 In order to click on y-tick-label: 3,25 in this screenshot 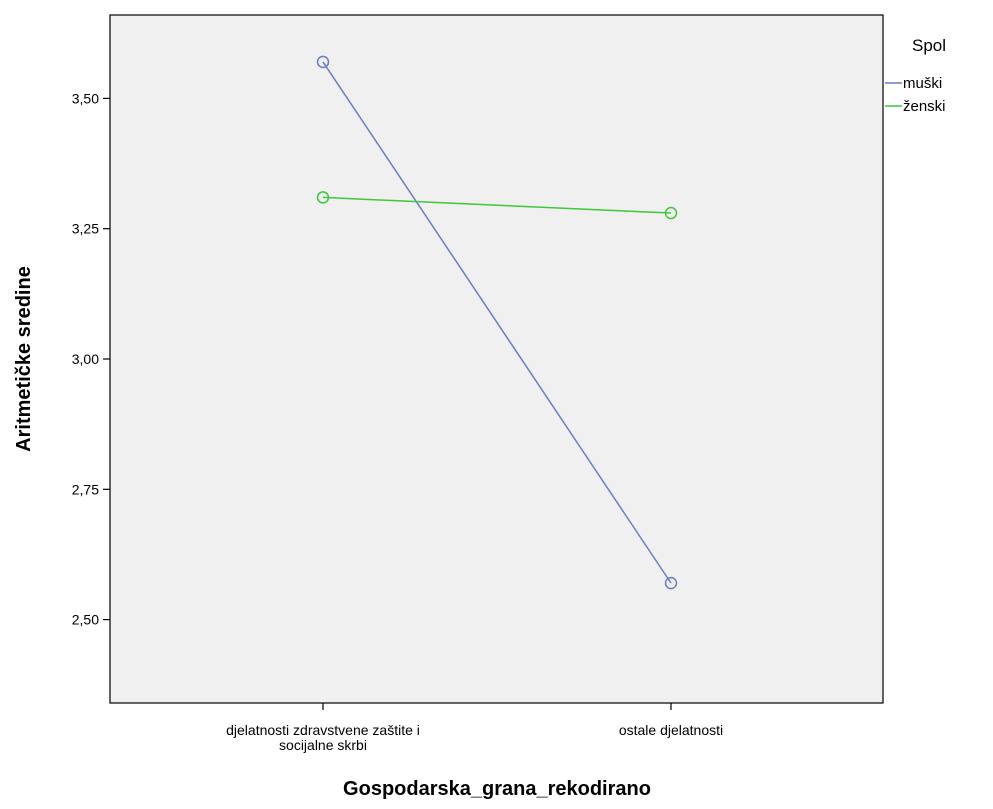, I will do `click(85, 229)`.